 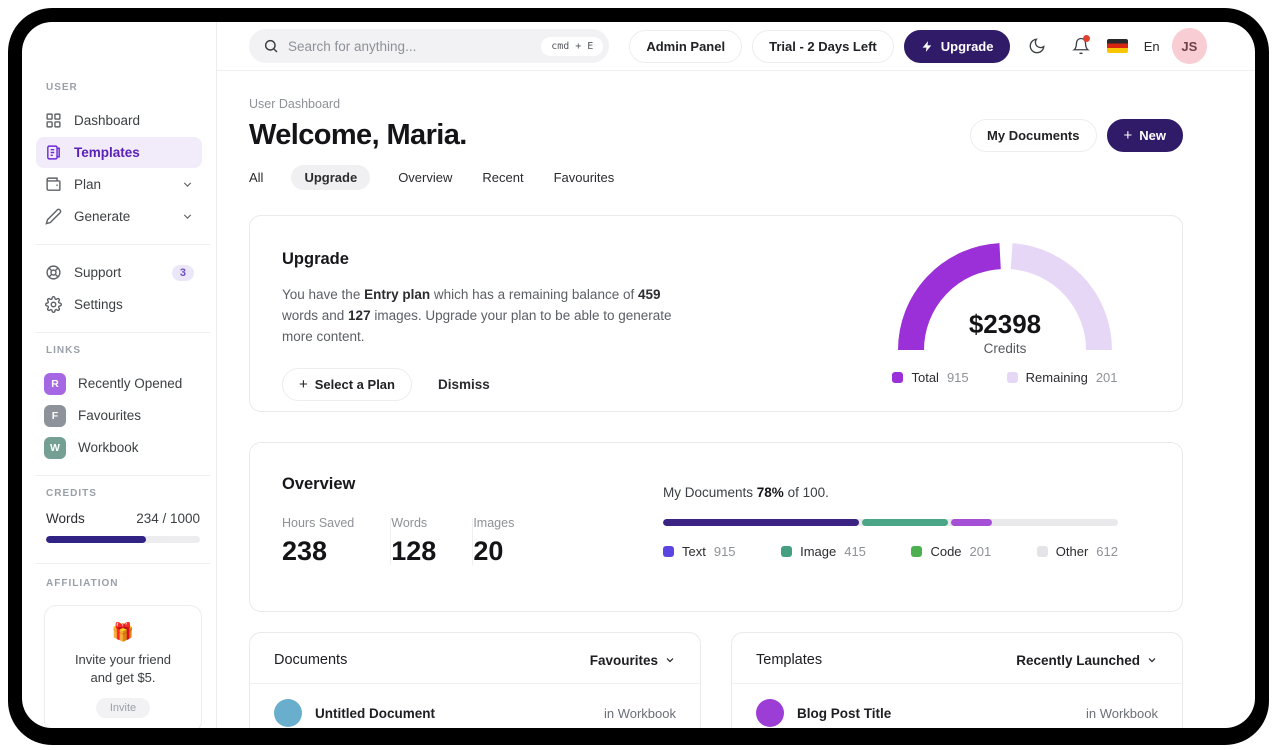 I want to click on stat-hours-saved: Hours Saved 238, so click(x=318, y=541).